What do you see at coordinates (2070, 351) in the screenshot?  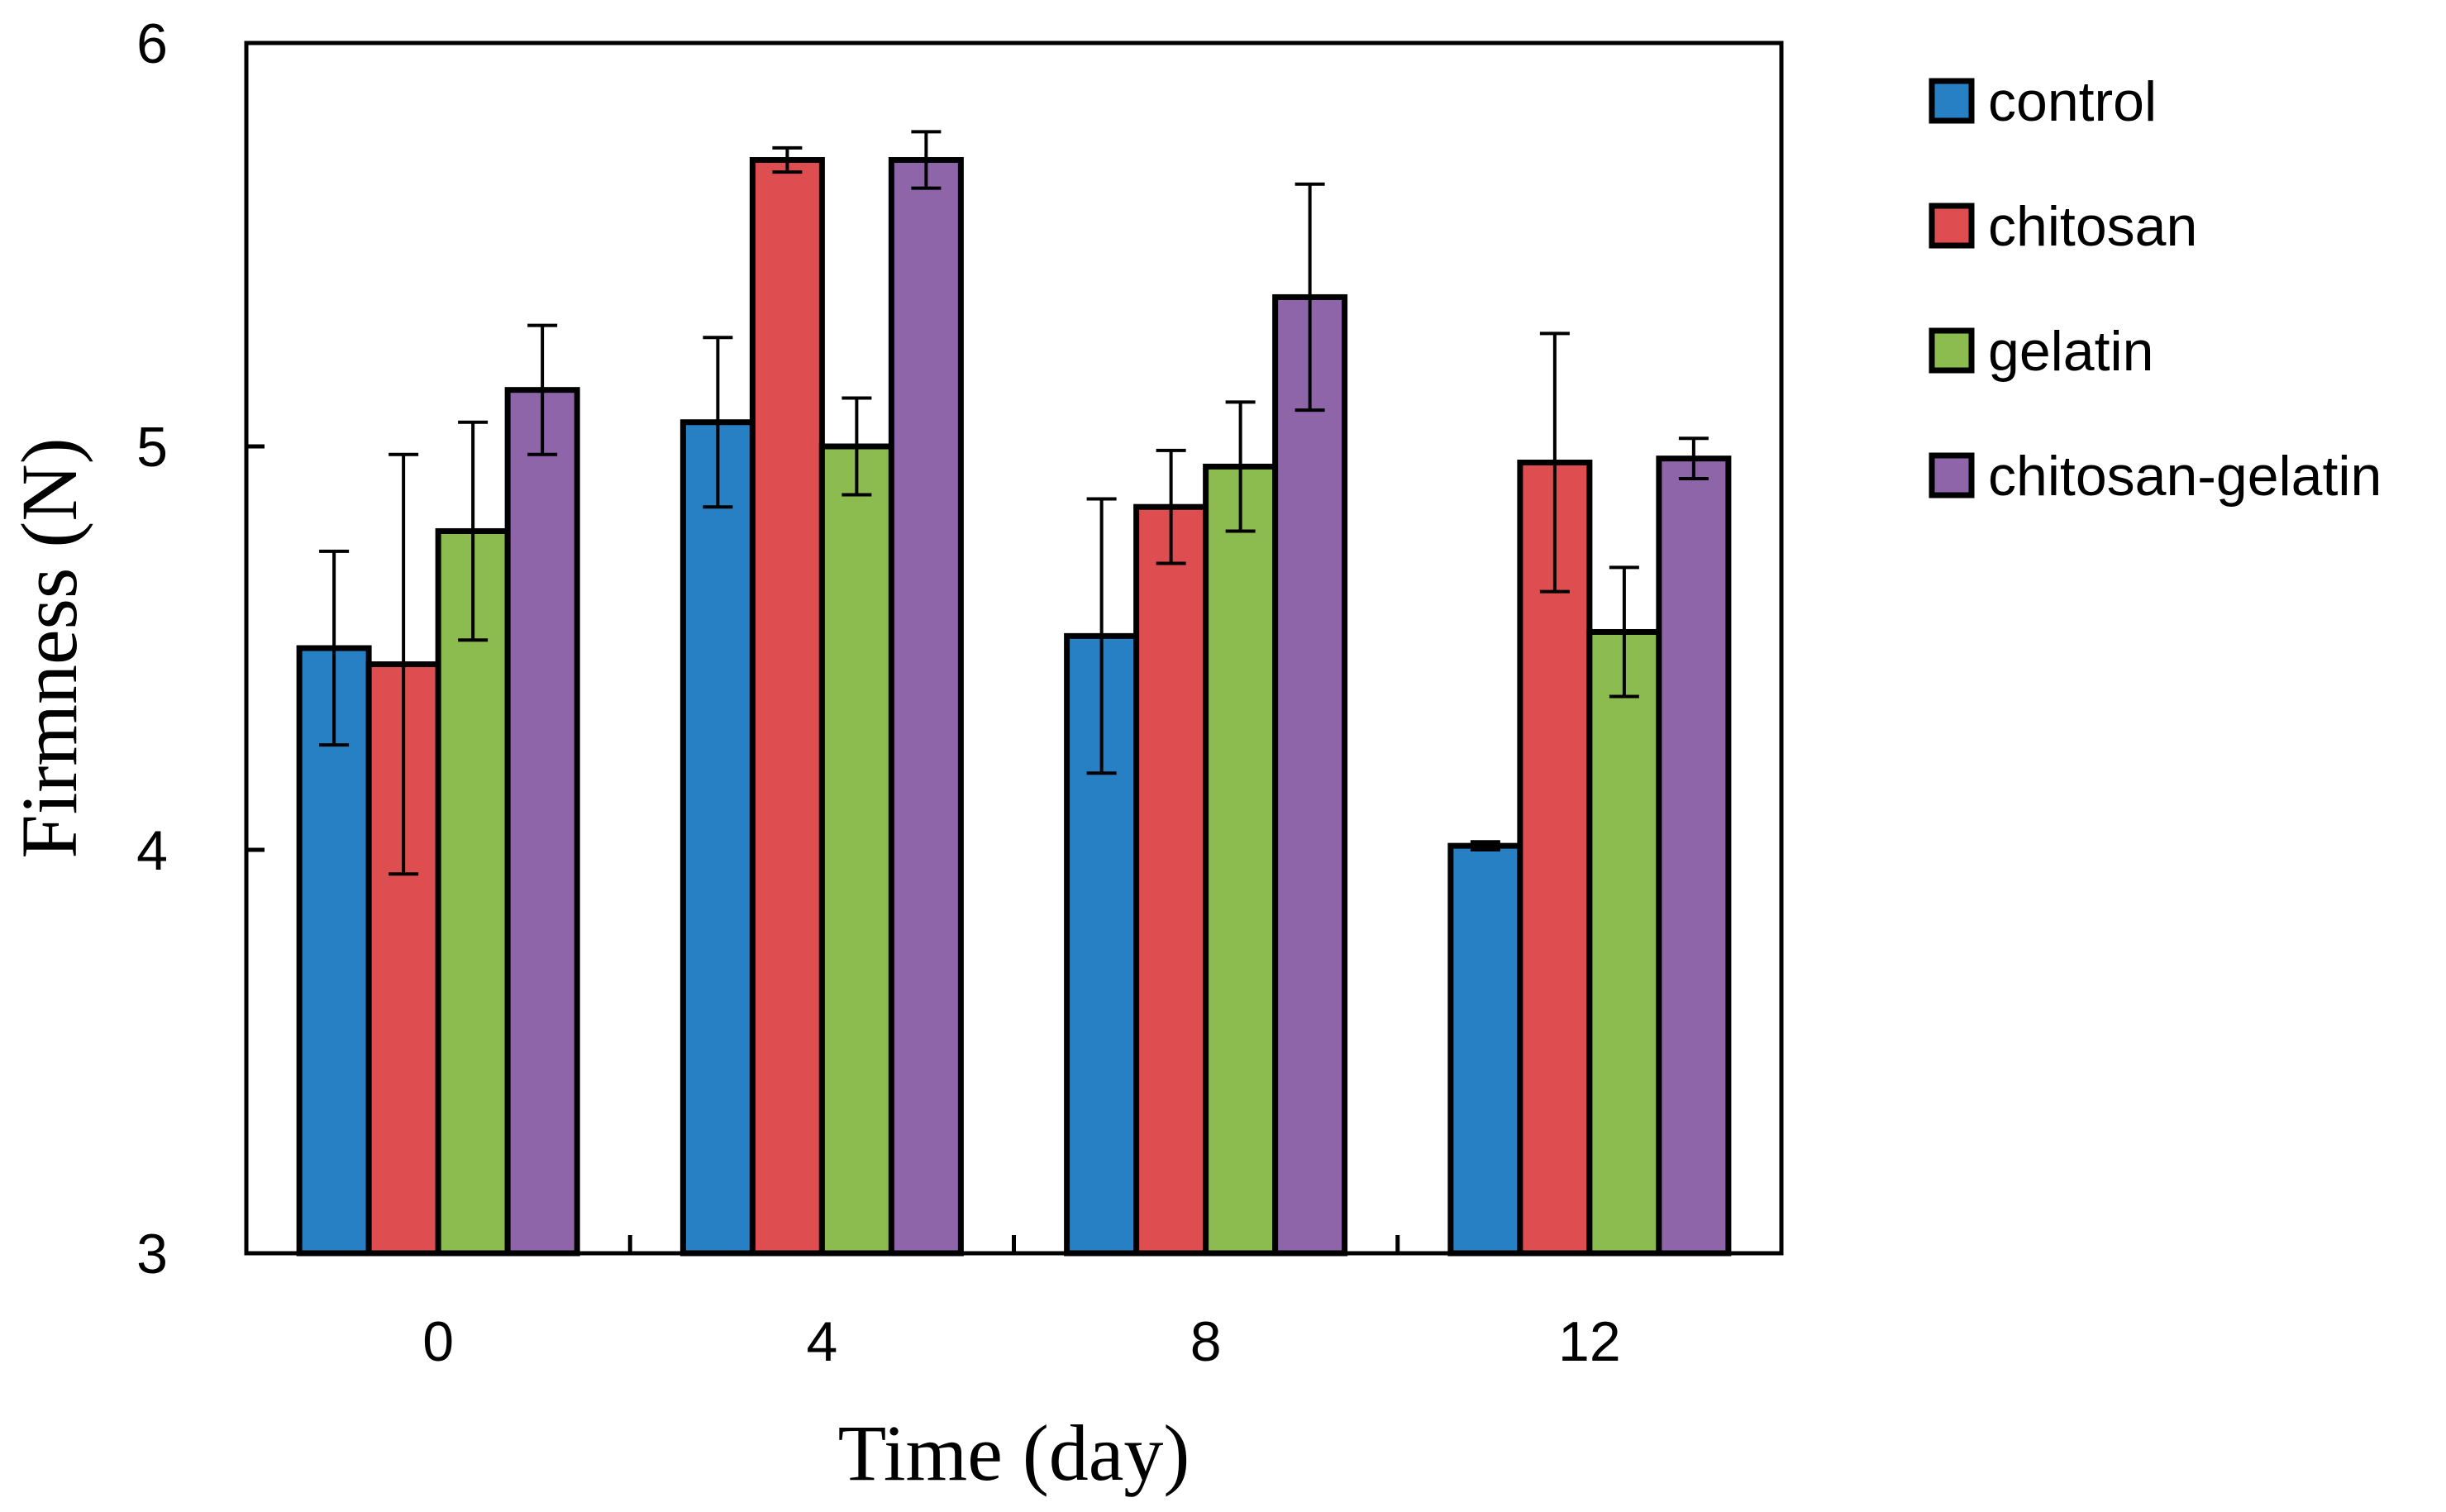 I see `legend-label: gelatin` at bounding box center [2070, 351].